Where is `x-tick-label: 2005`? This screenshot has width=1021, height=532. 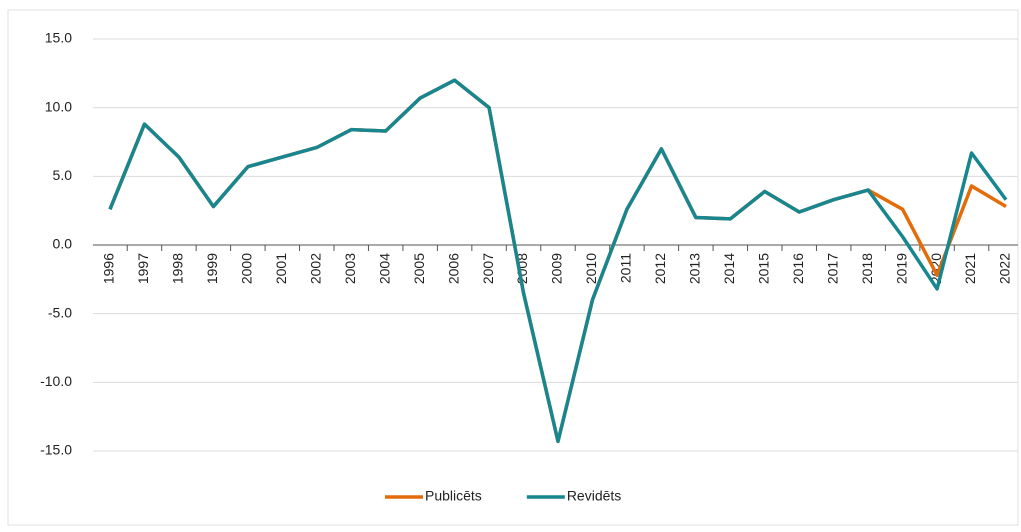
x-tick-label: 2005 is located at coordinates (419, 268).